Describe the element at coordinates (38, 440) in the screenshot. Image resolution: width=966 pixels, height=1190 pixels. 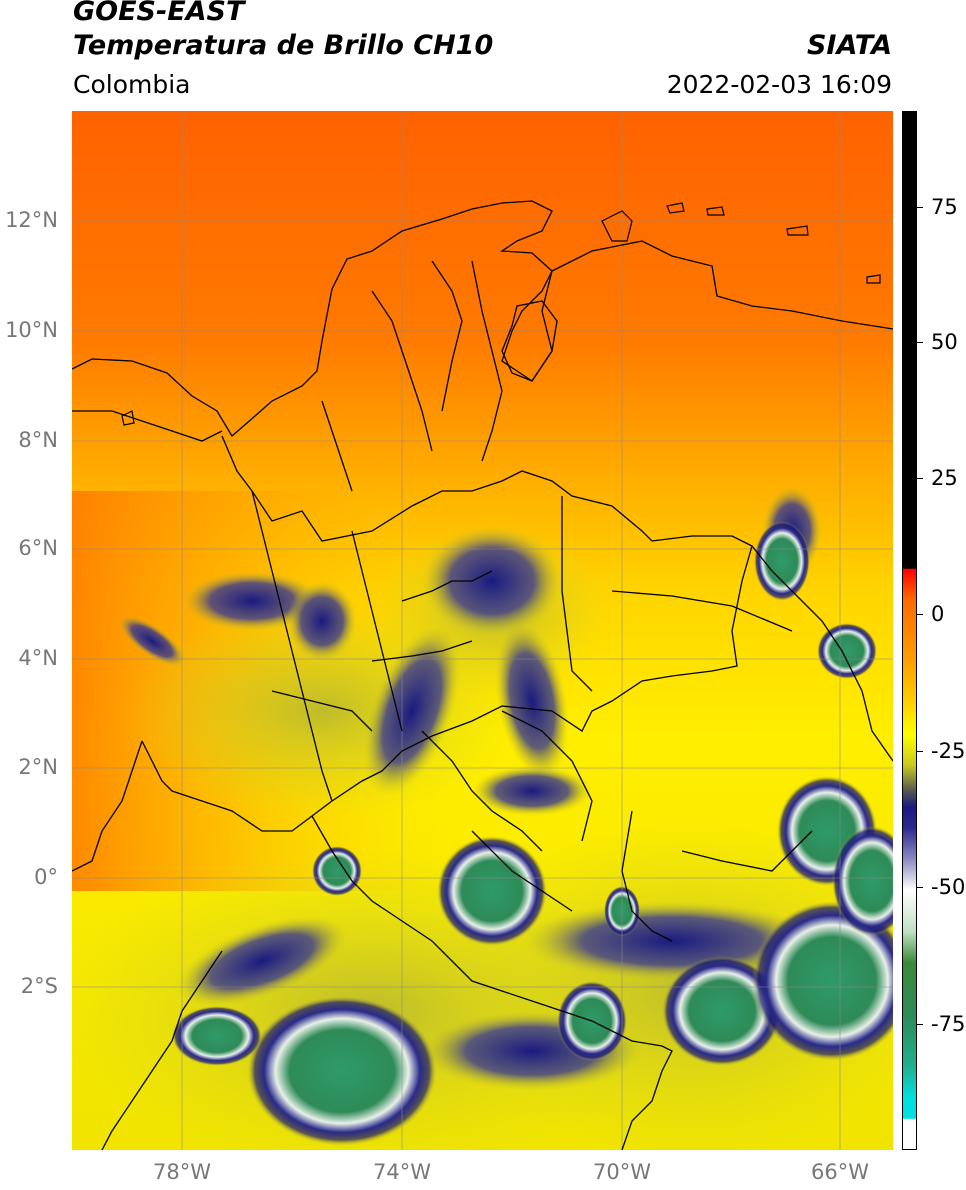
I see `lat-label: 8°N` at that location.